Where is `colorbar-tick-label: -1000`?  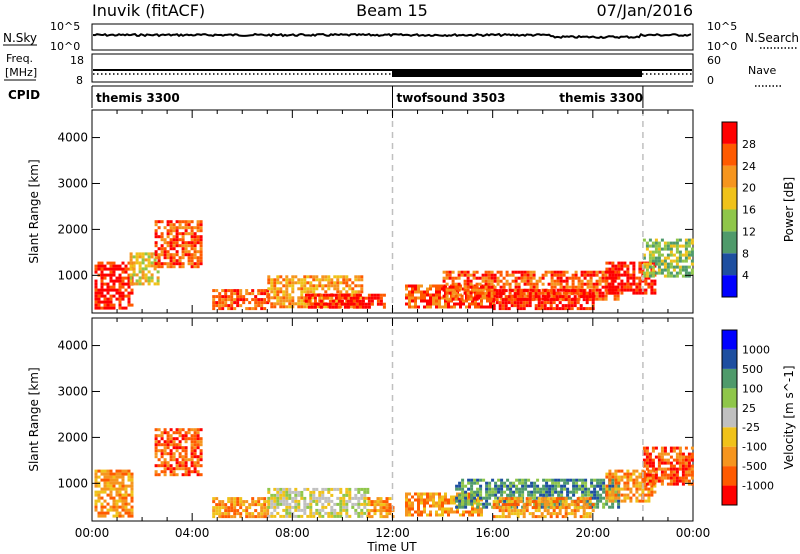 colorbar-tick-label: -1000 is located at coordinates (758, 486).